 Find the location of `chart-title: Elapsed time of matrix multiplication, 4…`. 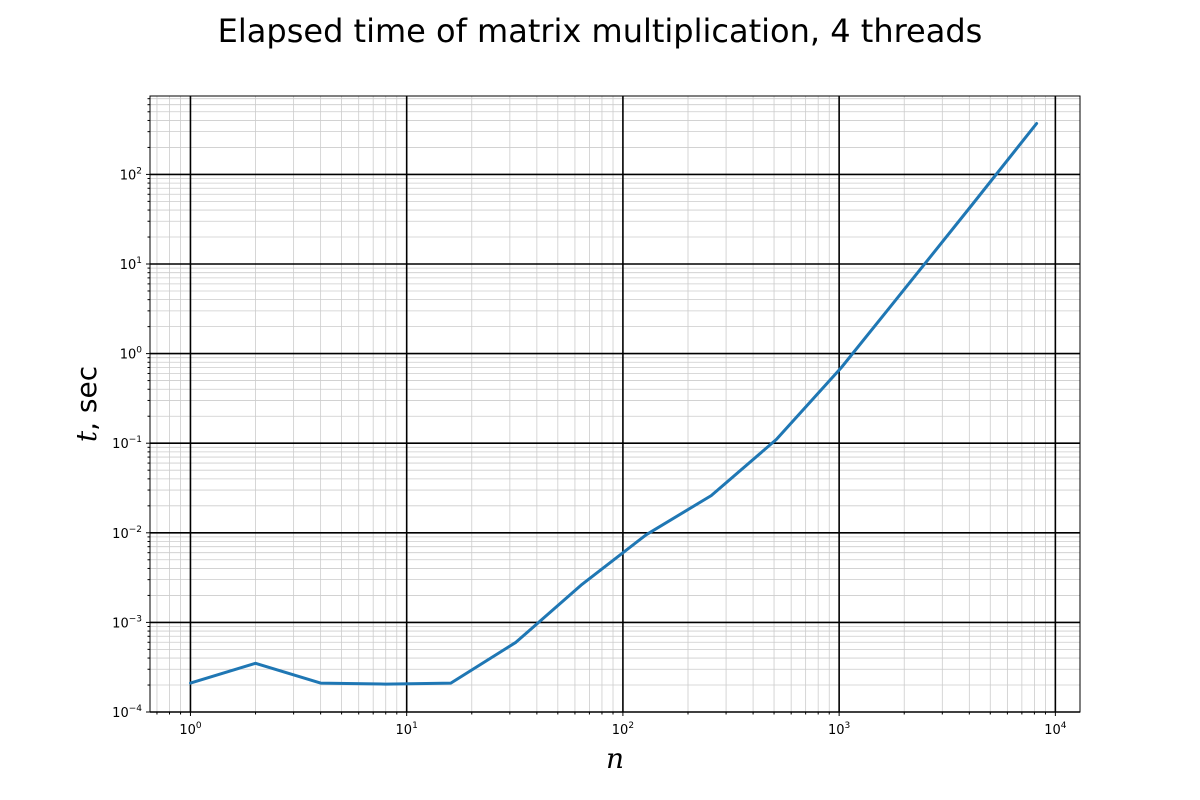

chart-title: Elapsed time of matrix multiplication, 4… is located at coordinates (600, 31).